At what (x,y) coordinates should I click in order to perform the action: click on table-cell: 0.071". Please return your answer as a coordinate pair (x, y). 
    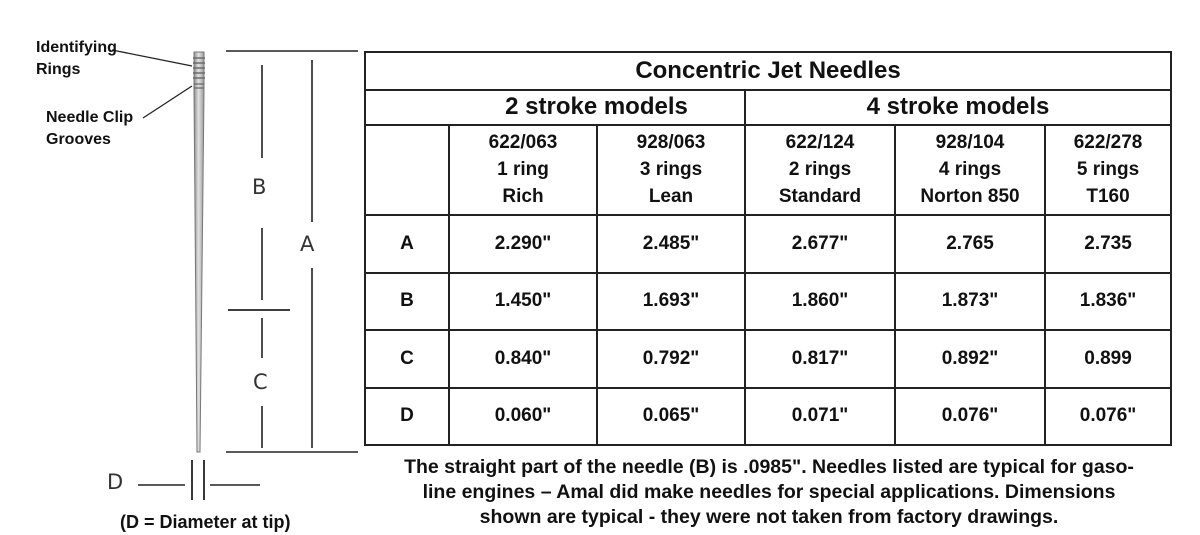
    Looking at the image, I should click on (820, 416).